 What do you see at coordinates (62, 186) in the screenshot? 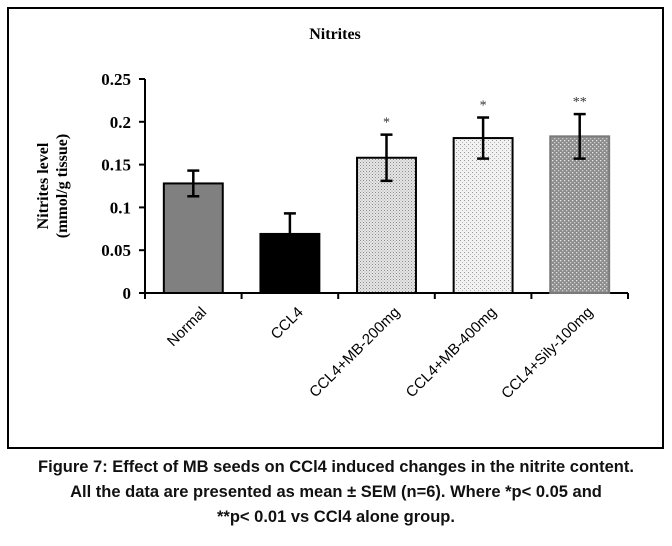
I see `y-axis-label-line2: (mmol/g tissue)` at bounding box center [62, 186].